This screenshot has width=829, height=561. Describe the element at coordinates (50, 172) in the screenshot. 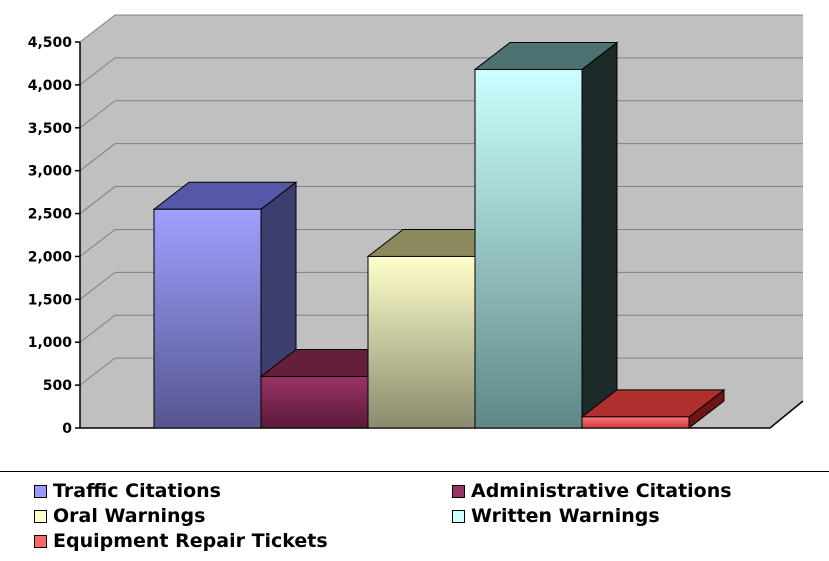

I see `y-tick-label: 3,000` at that location.